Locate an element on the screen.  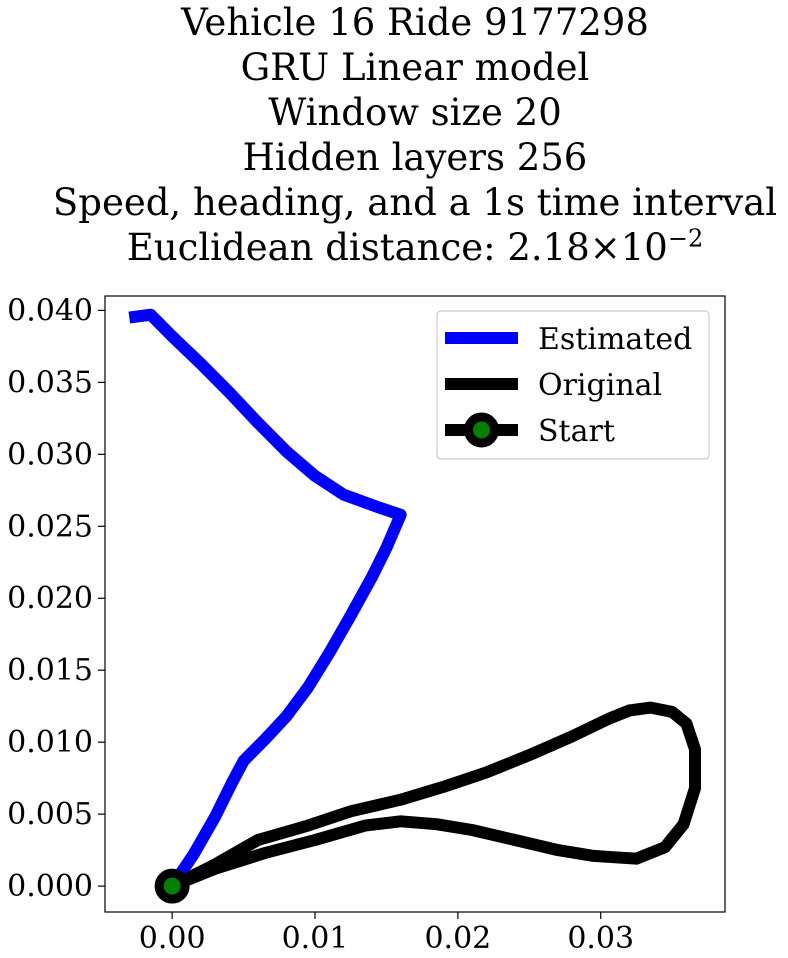
y-tick-label: 0.035 is located at coordinates (50, 382).